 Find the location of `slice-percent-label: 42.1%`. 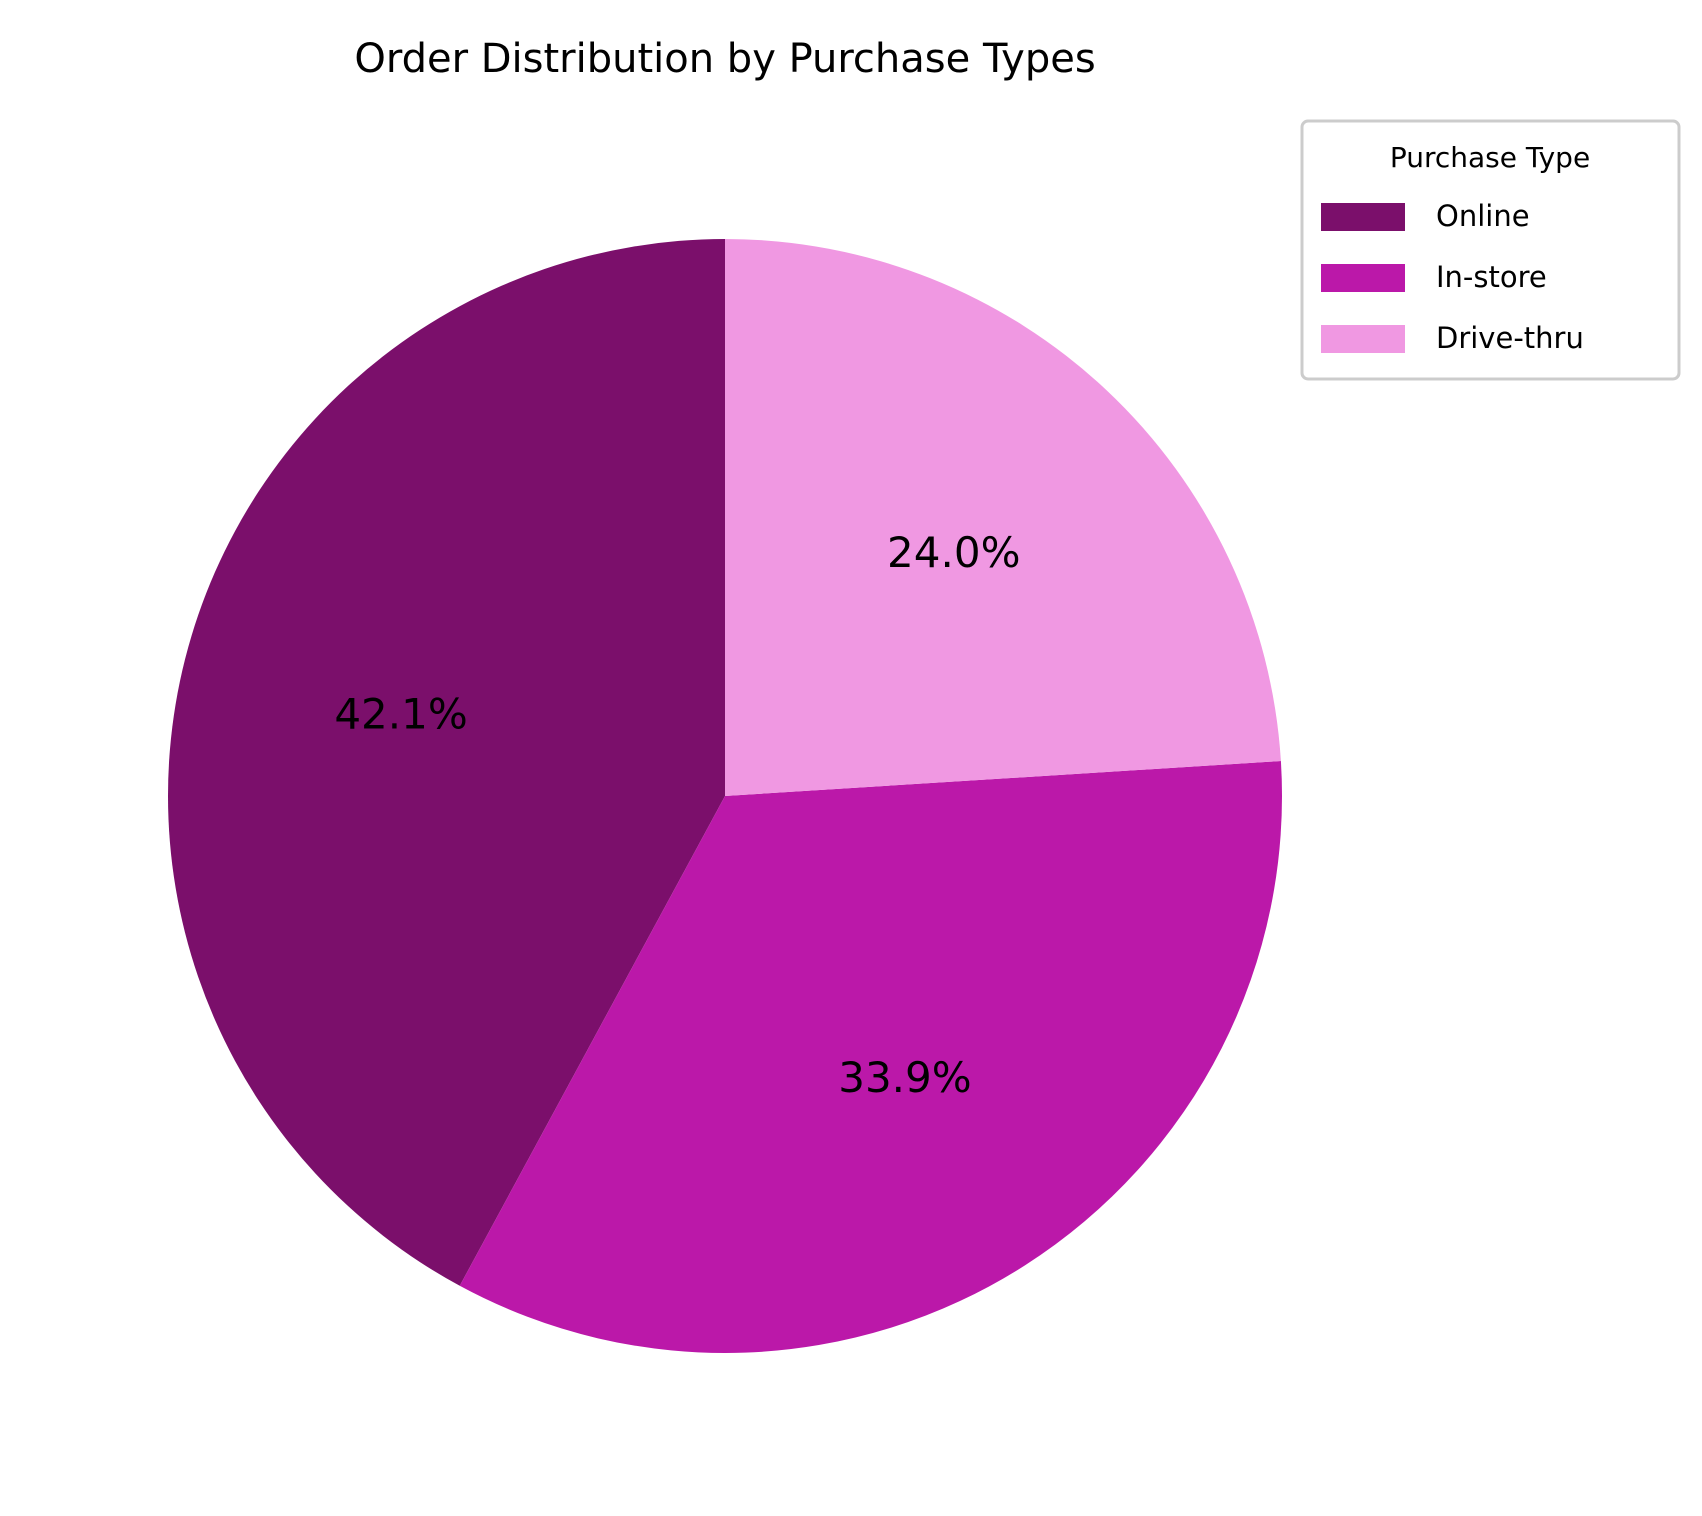

slice-percent-label: 42.1% is located at coordinates (400, 713).